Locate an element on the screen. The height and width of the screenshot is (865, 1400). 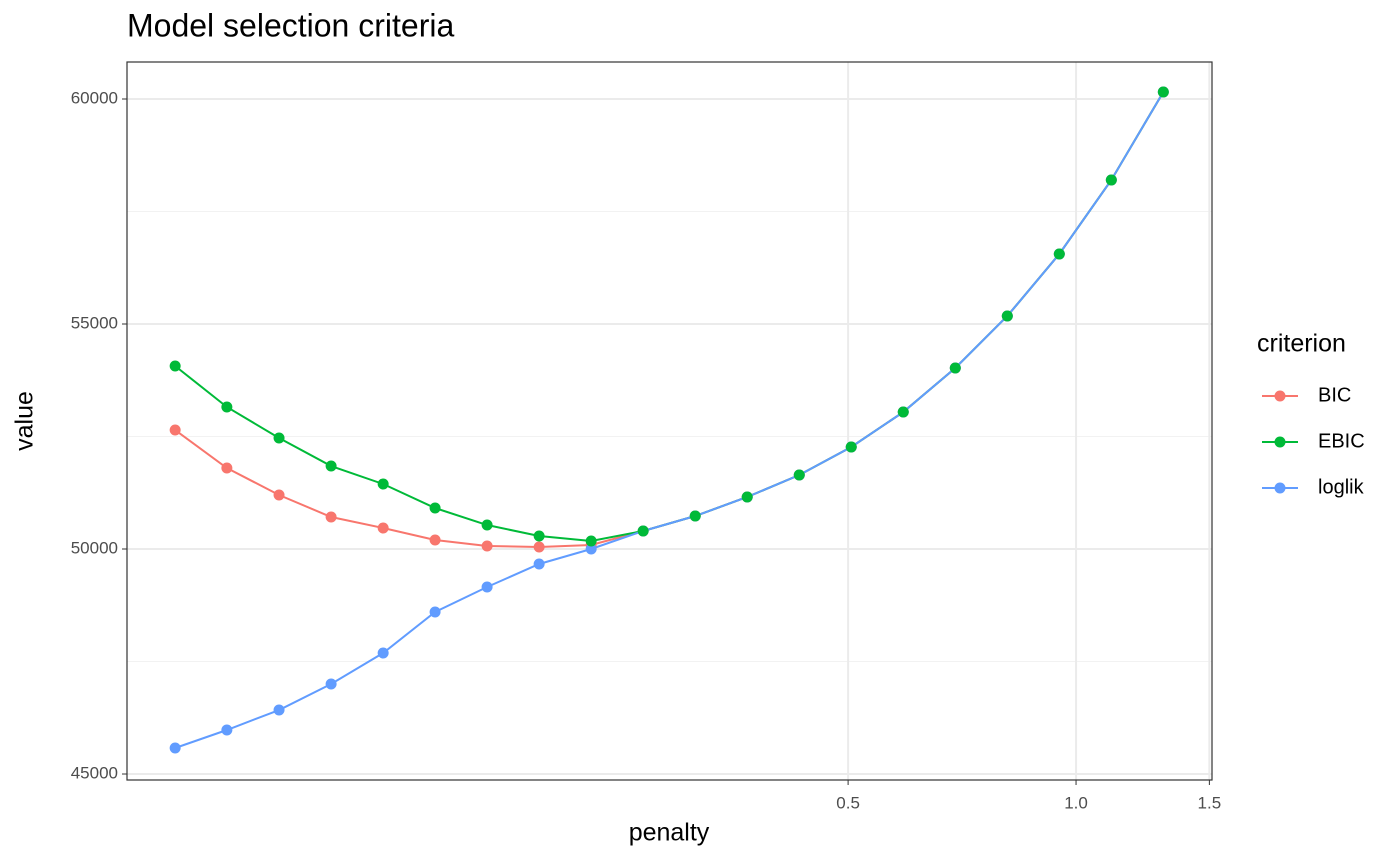
y-tick-label: 45000 is located at coordinates (94, 772).